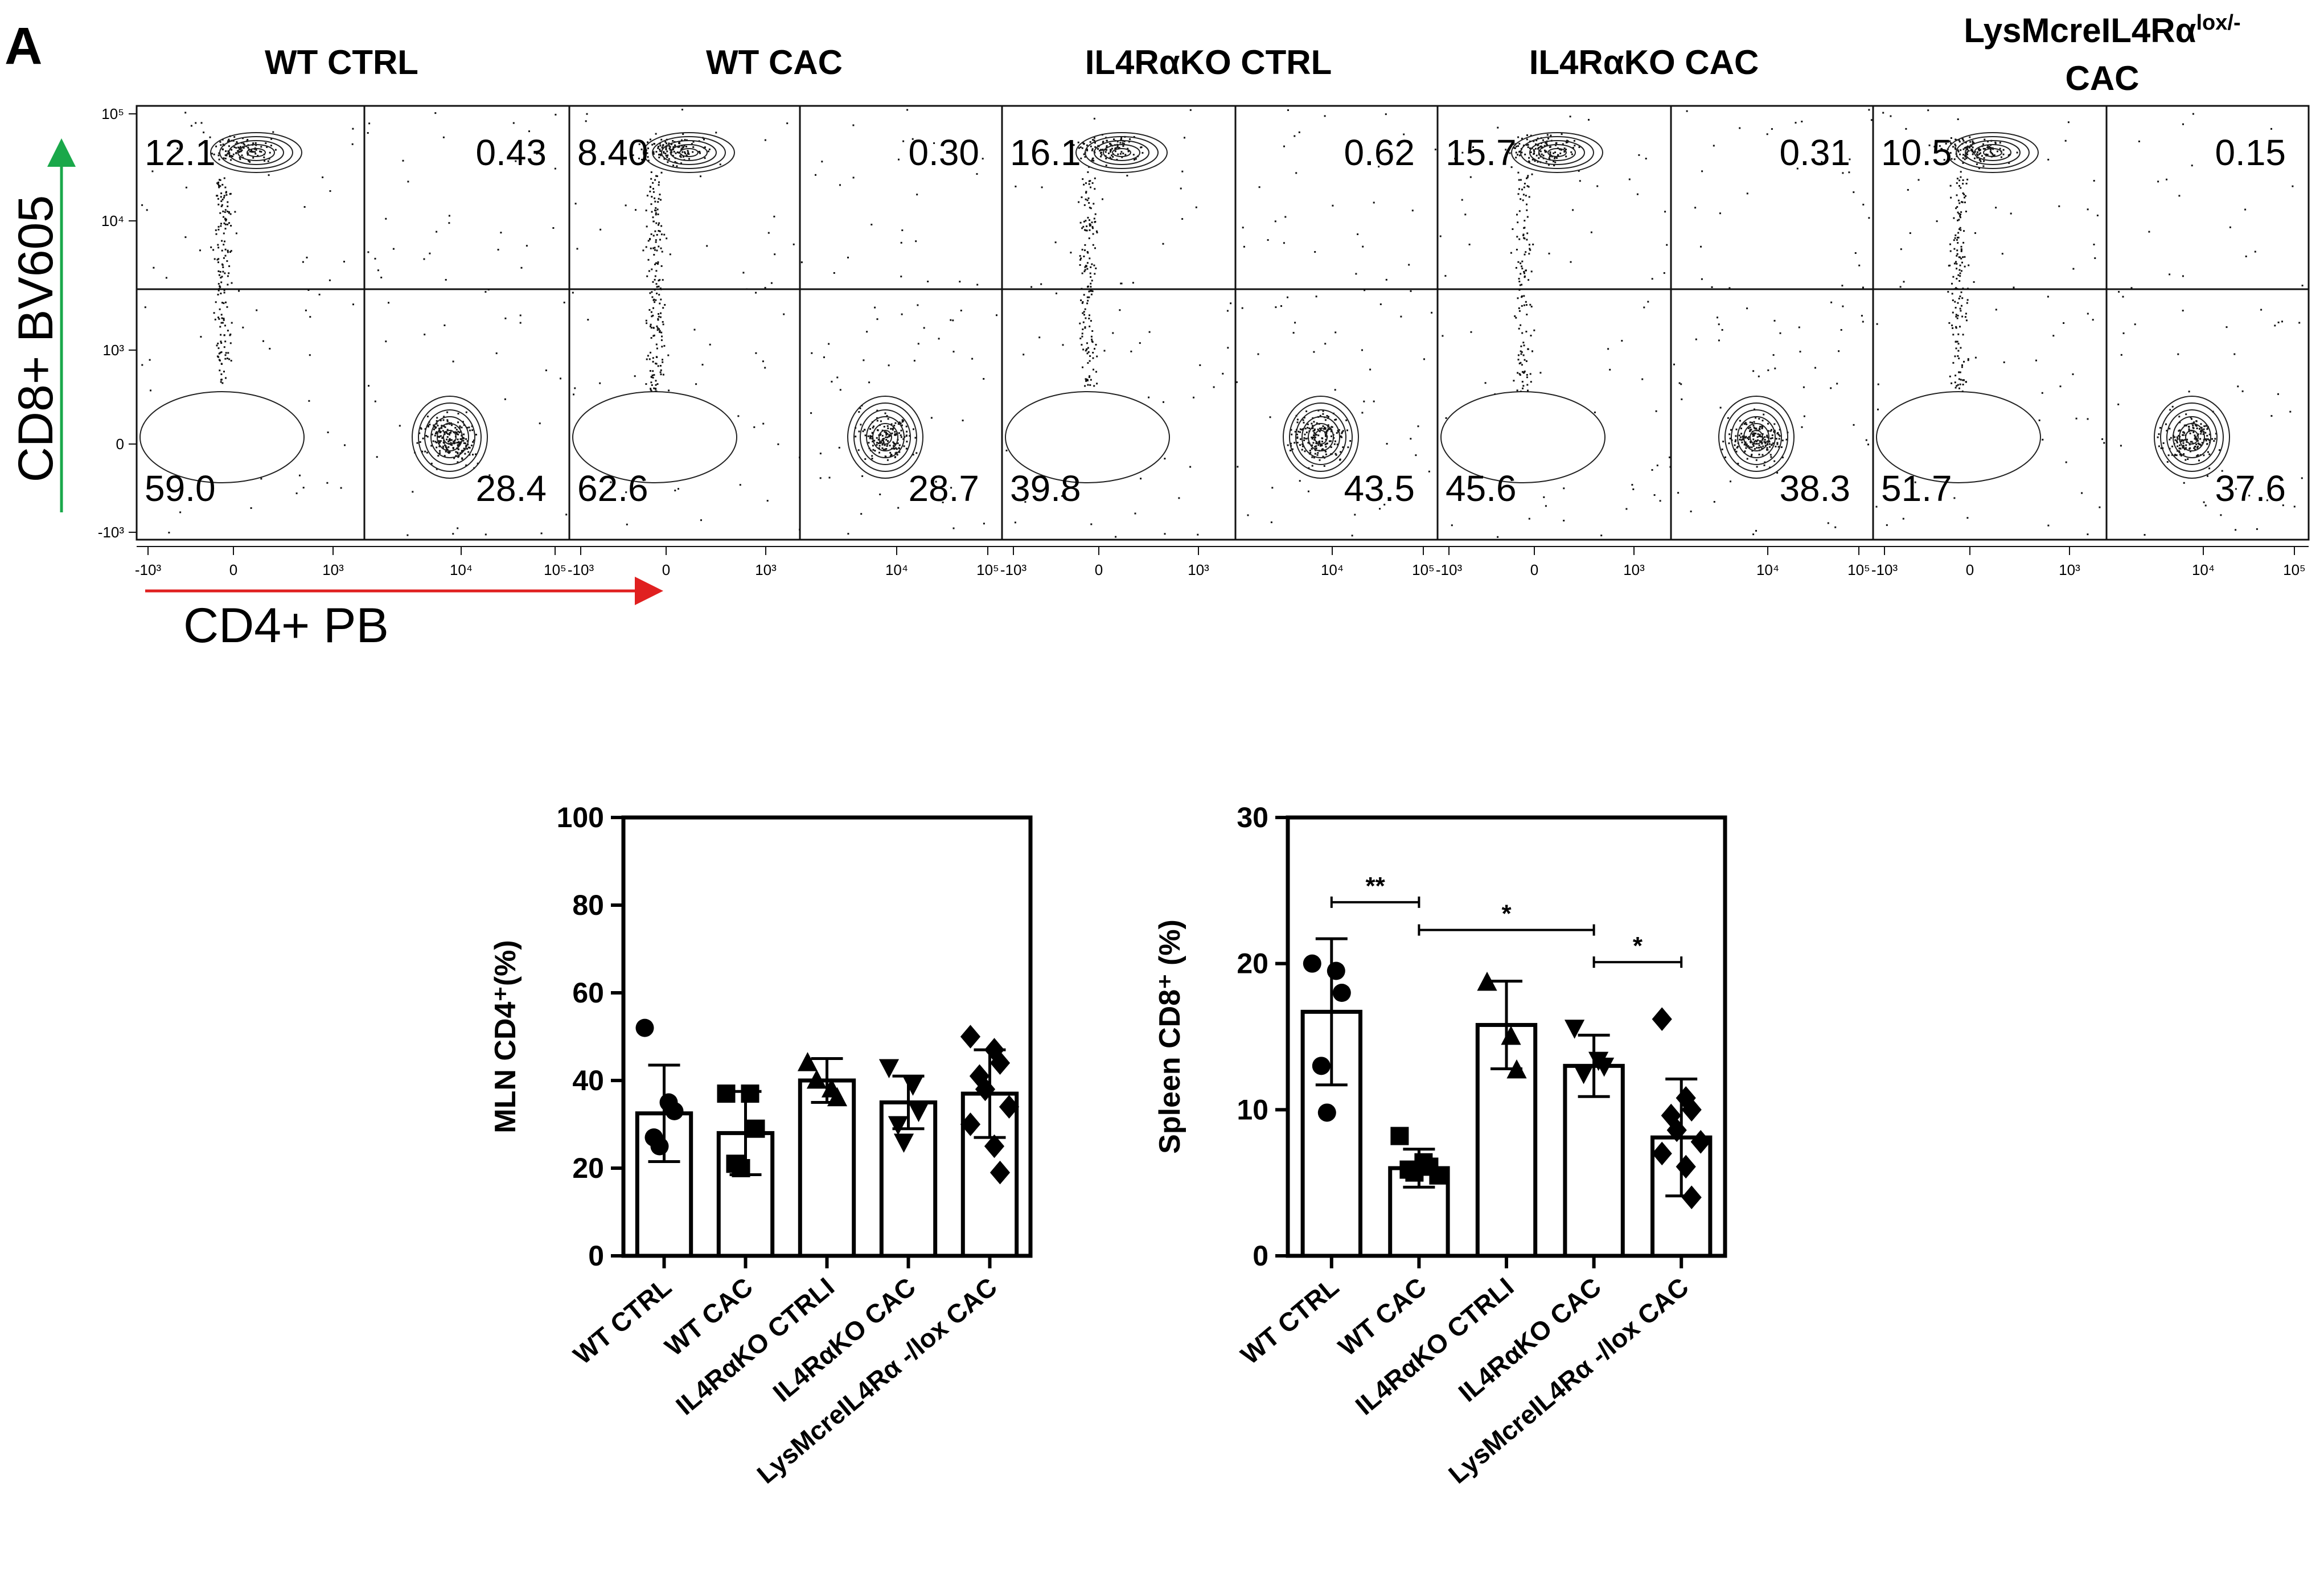  What do you see at coordinates (1634, 569) in the screenshot?
I see `x-tick-label: 10³` at bounding box center [1634, 569].